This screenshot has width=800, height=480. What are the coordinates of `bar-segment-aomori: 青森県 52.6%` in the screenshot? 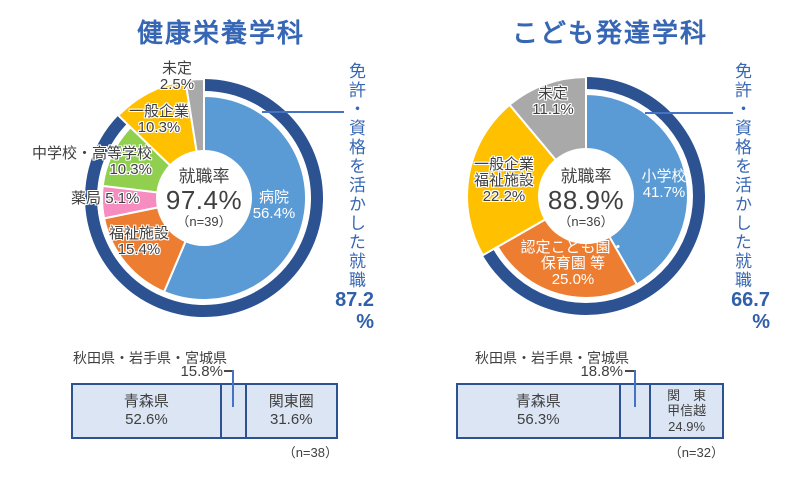 It's located at (147, 411).